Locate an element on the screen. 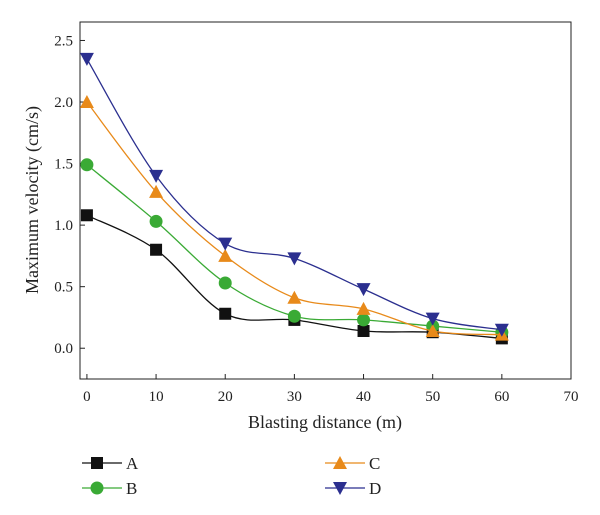  legend-label: C is located at coordinates (374, 463).